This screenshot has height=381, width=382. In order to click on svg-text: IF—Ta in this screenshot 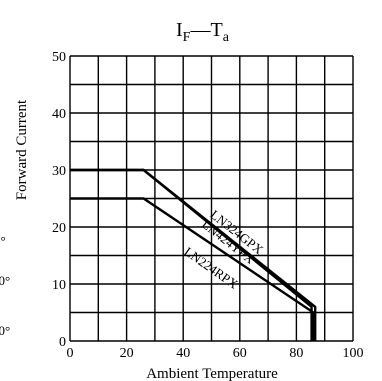, I will do `click(203, 32)`.